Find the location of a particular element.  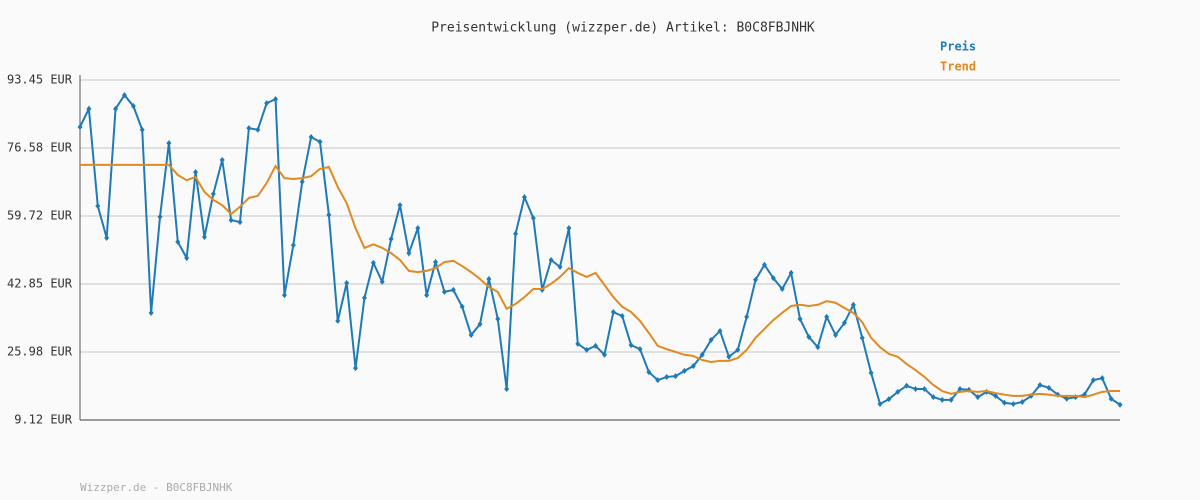

y-tick-label: 76.58 EUR is located at coordinates (40, 148).